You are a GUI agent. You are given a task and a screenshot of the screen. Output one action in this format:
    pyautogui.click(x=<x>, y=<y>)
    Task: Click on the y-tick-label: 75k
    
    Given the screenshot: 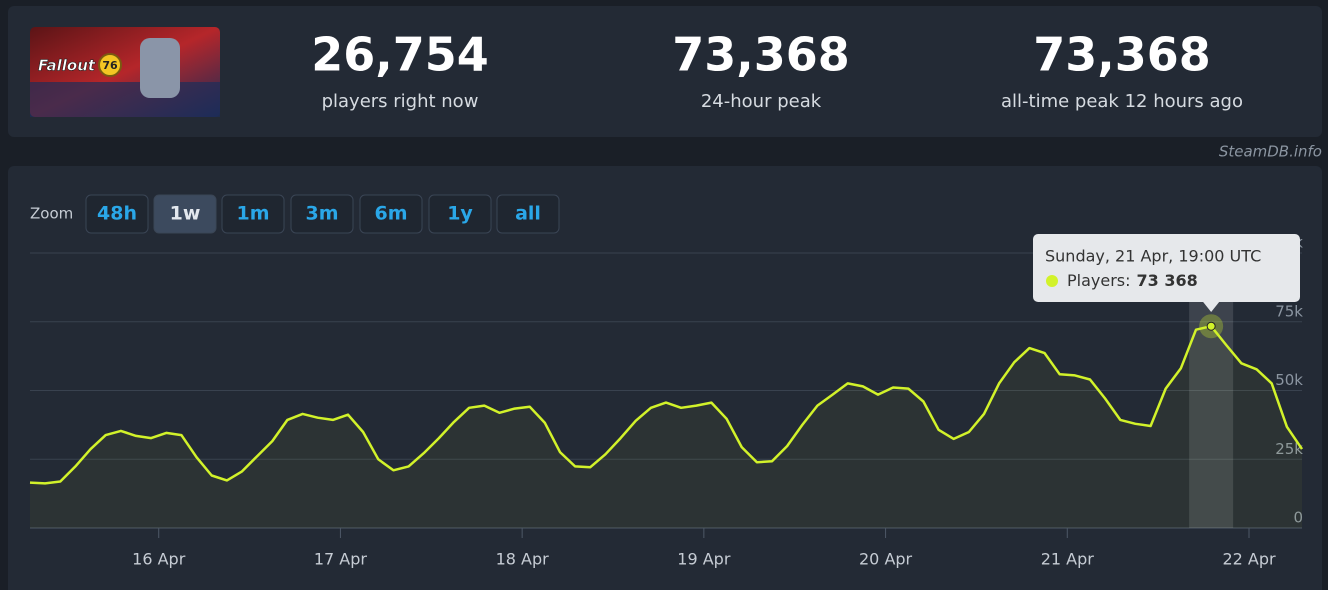 What is the action you would take?
    pyautogui.click(x=1289, y=311)
    